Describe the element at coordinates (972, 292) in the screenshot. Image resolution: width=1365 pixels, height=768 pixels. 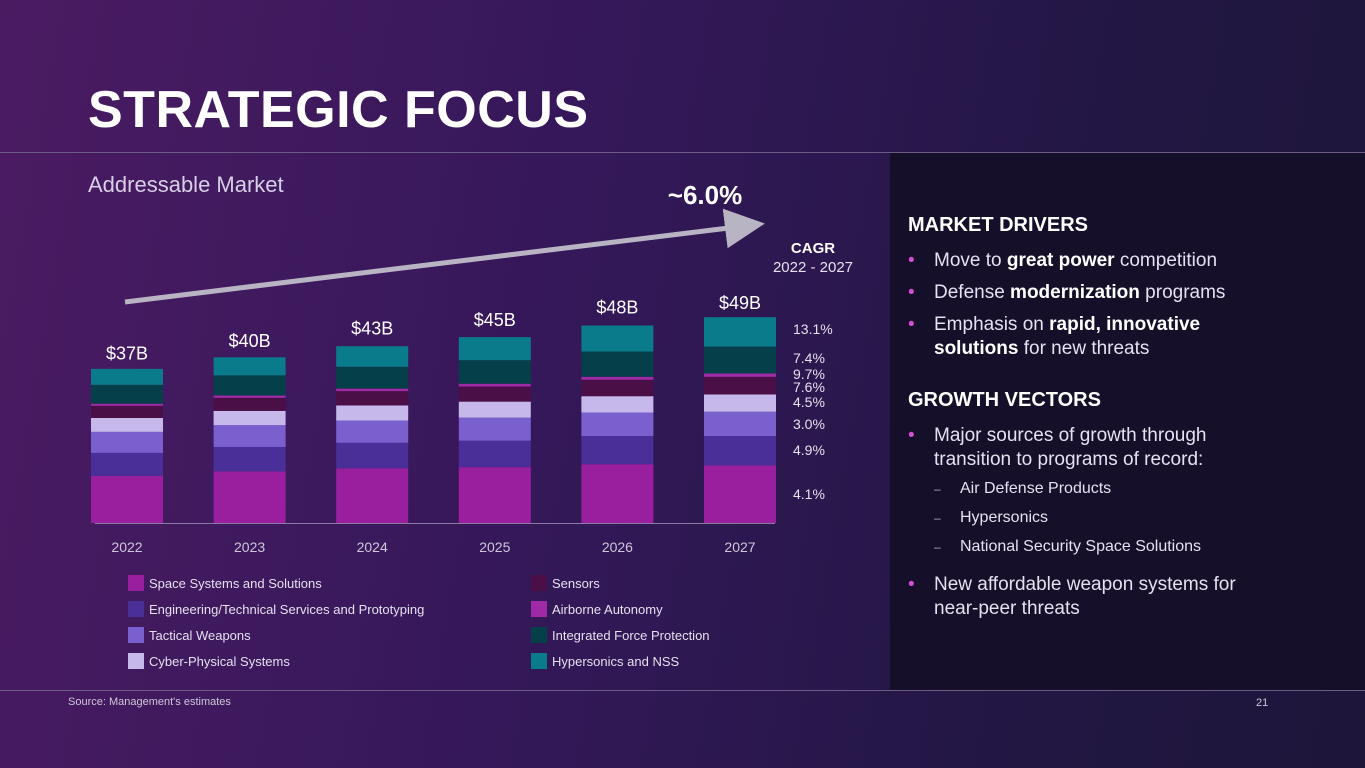
I see `text-run: Defense` at that location.